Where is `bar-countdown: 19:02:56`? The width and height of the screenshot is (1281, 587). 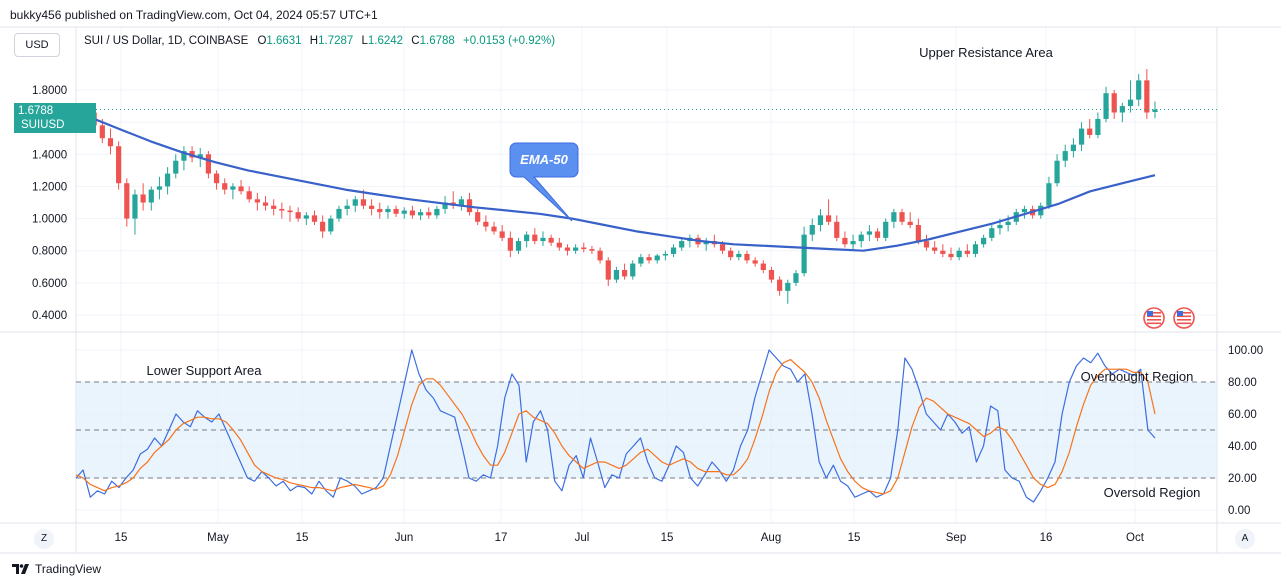 bar-countdown: 19:02:56 is located at coordinates (40, 139).